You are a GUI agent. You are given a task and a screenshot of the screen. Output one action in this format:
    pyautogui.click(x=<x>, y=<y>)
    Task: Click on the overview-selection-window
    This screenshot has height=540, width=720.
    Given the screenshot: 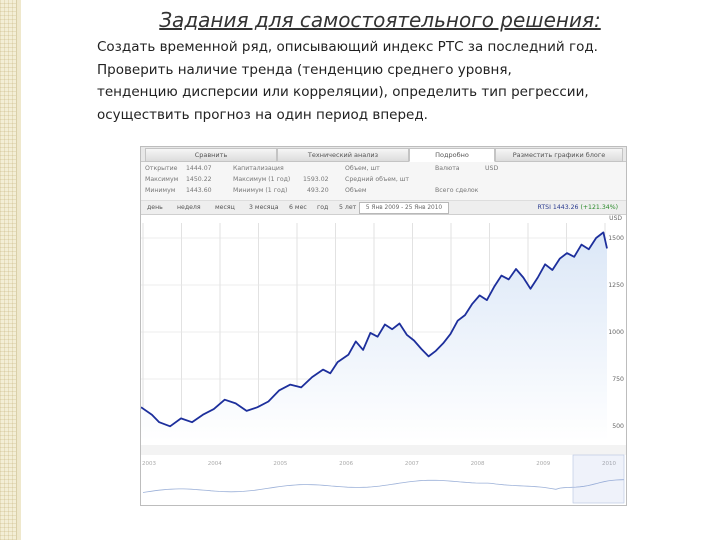 What is the action you would take?
    pyautogui.click(x=598, y=479)
    